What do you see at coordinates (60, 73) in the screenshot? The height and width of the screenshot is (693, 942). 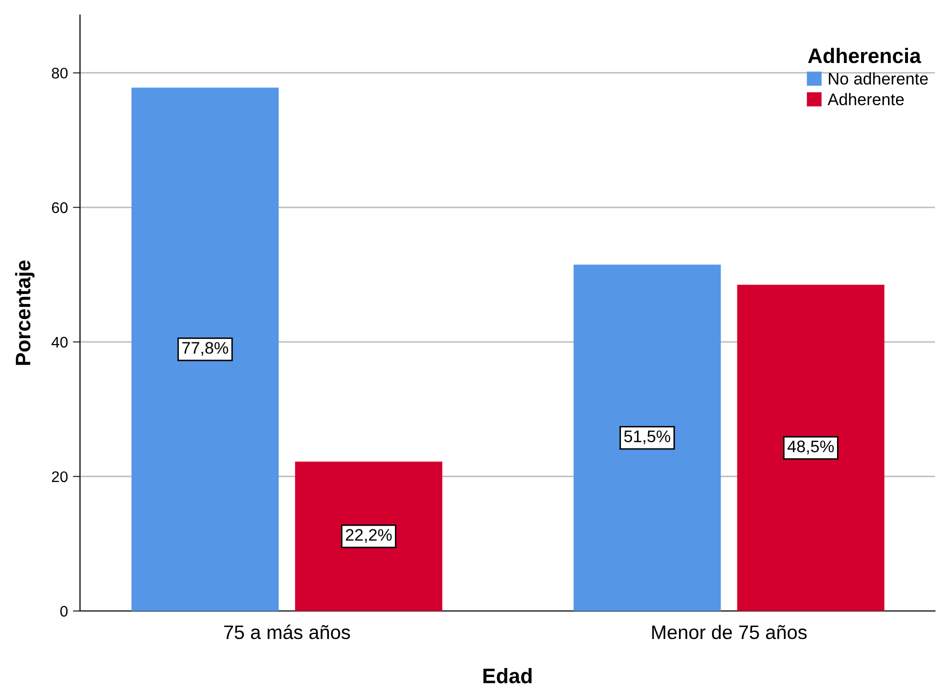 I see `y-tick-label: 80` at bounding box center [60, 73].